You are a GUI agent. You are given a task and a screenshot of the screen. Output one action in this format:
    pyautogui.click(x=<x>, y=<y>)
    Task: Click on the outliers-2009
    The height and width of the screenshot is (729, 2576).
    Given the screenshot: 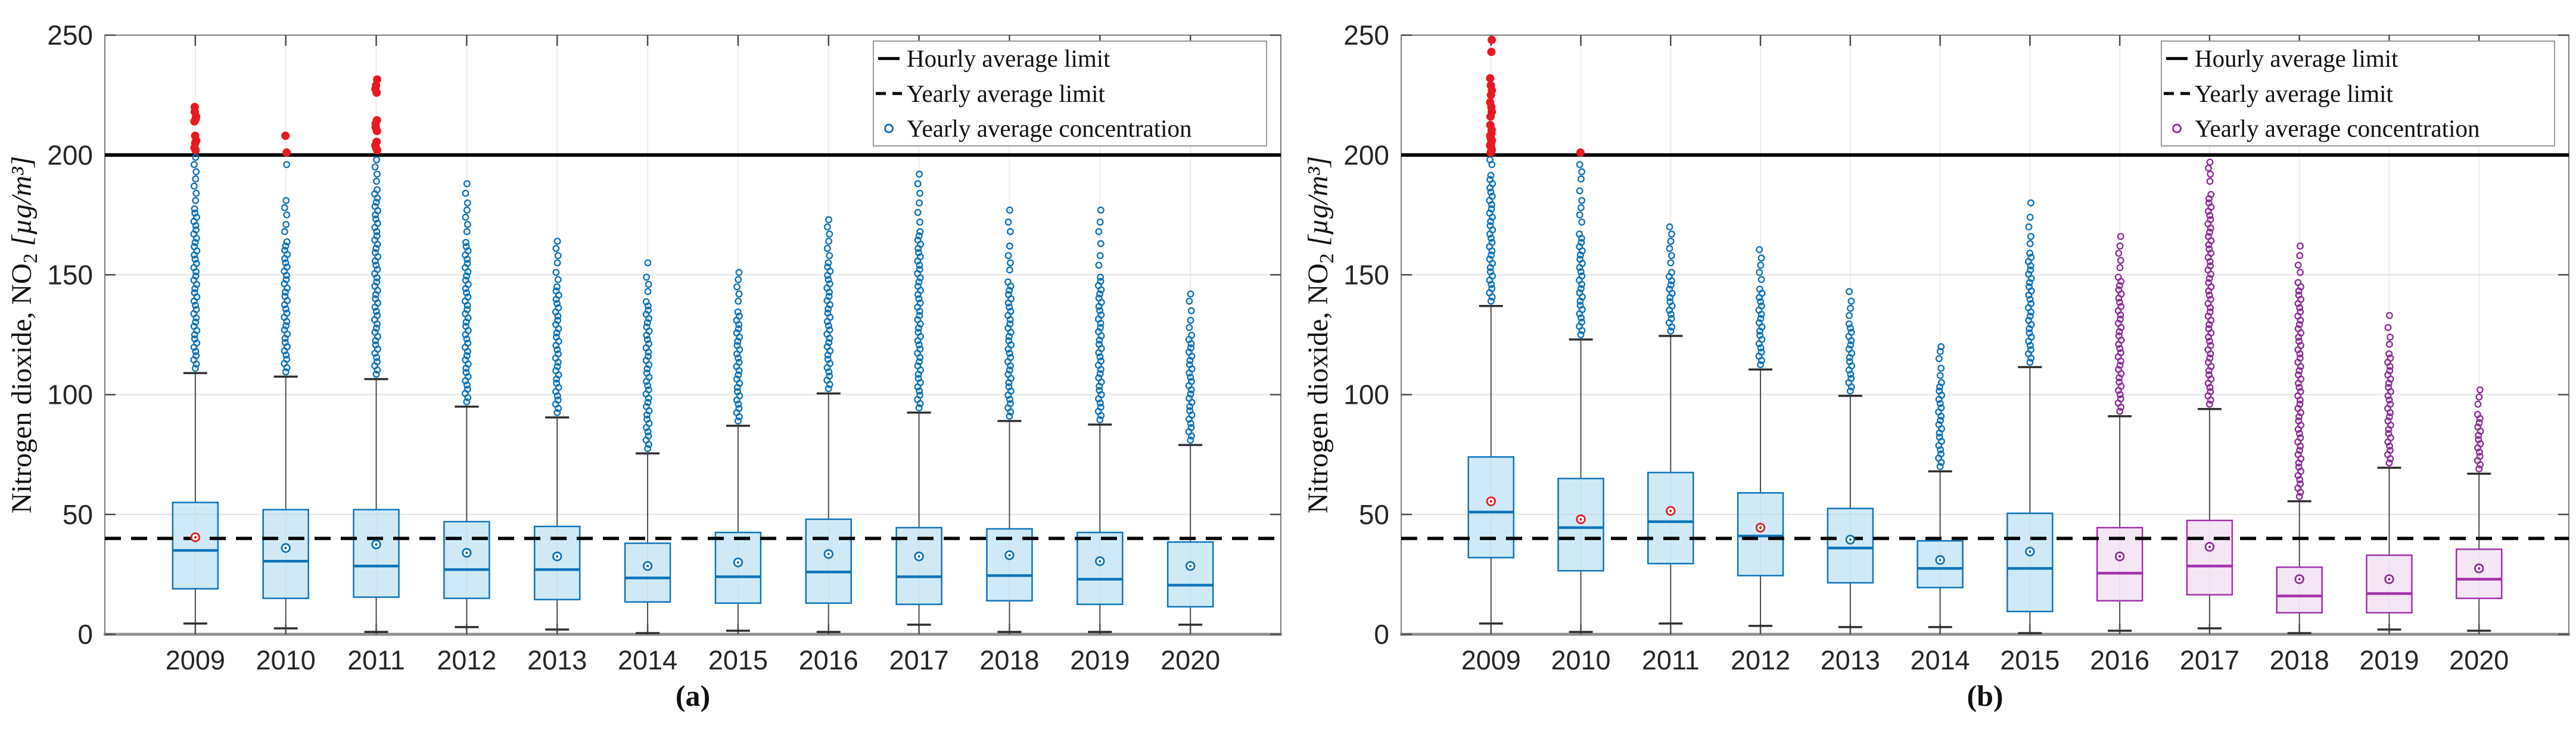 What is the action you would take?
    pyautogui.click(x=195, y=237)
    